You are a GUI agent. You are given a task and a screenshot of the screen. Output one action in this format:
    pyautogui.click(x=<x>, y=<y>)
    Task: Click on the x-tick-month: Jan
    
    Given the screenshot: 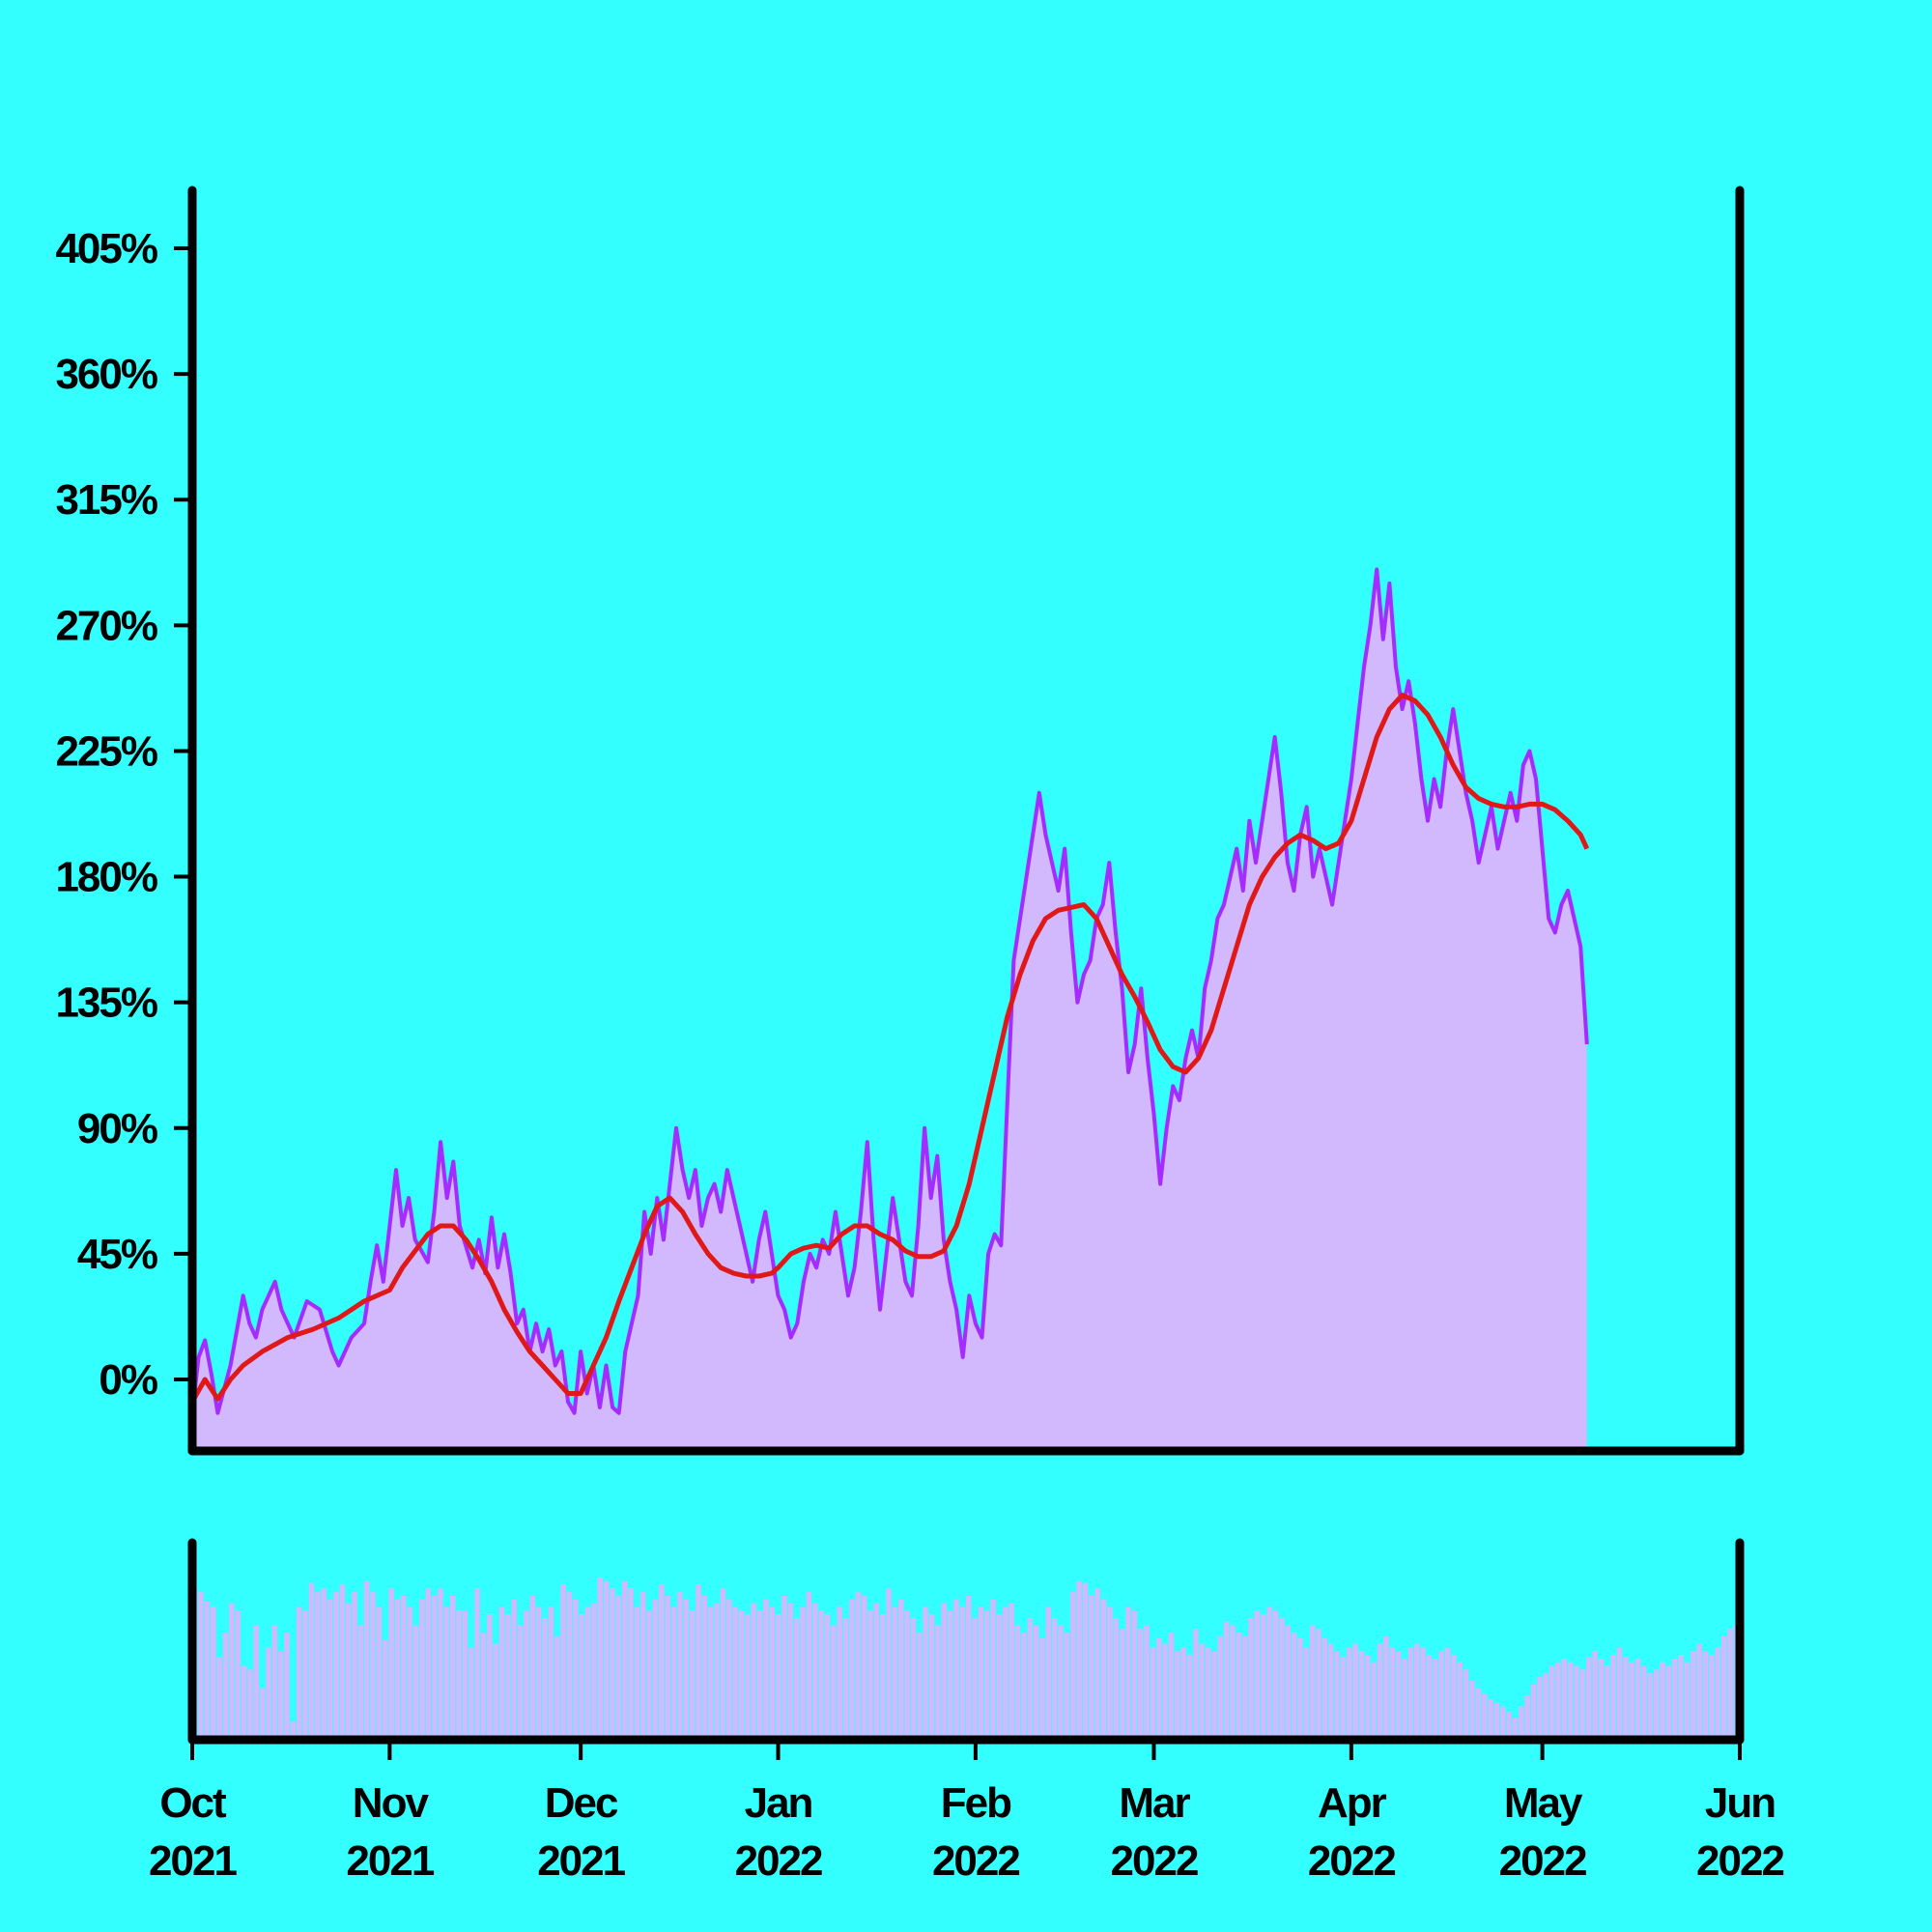 What is the action you would take?
    pyautogui.click(x=778, y=1803)
    